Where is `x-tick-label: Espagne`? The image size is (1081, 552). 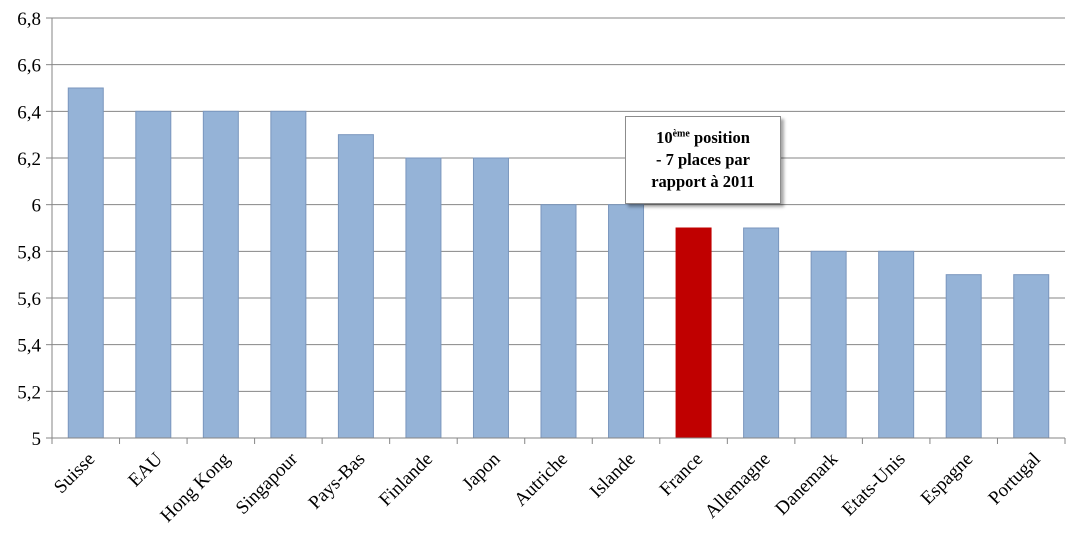 x-tick-label: Espagne is located at coordinates (947, 479).